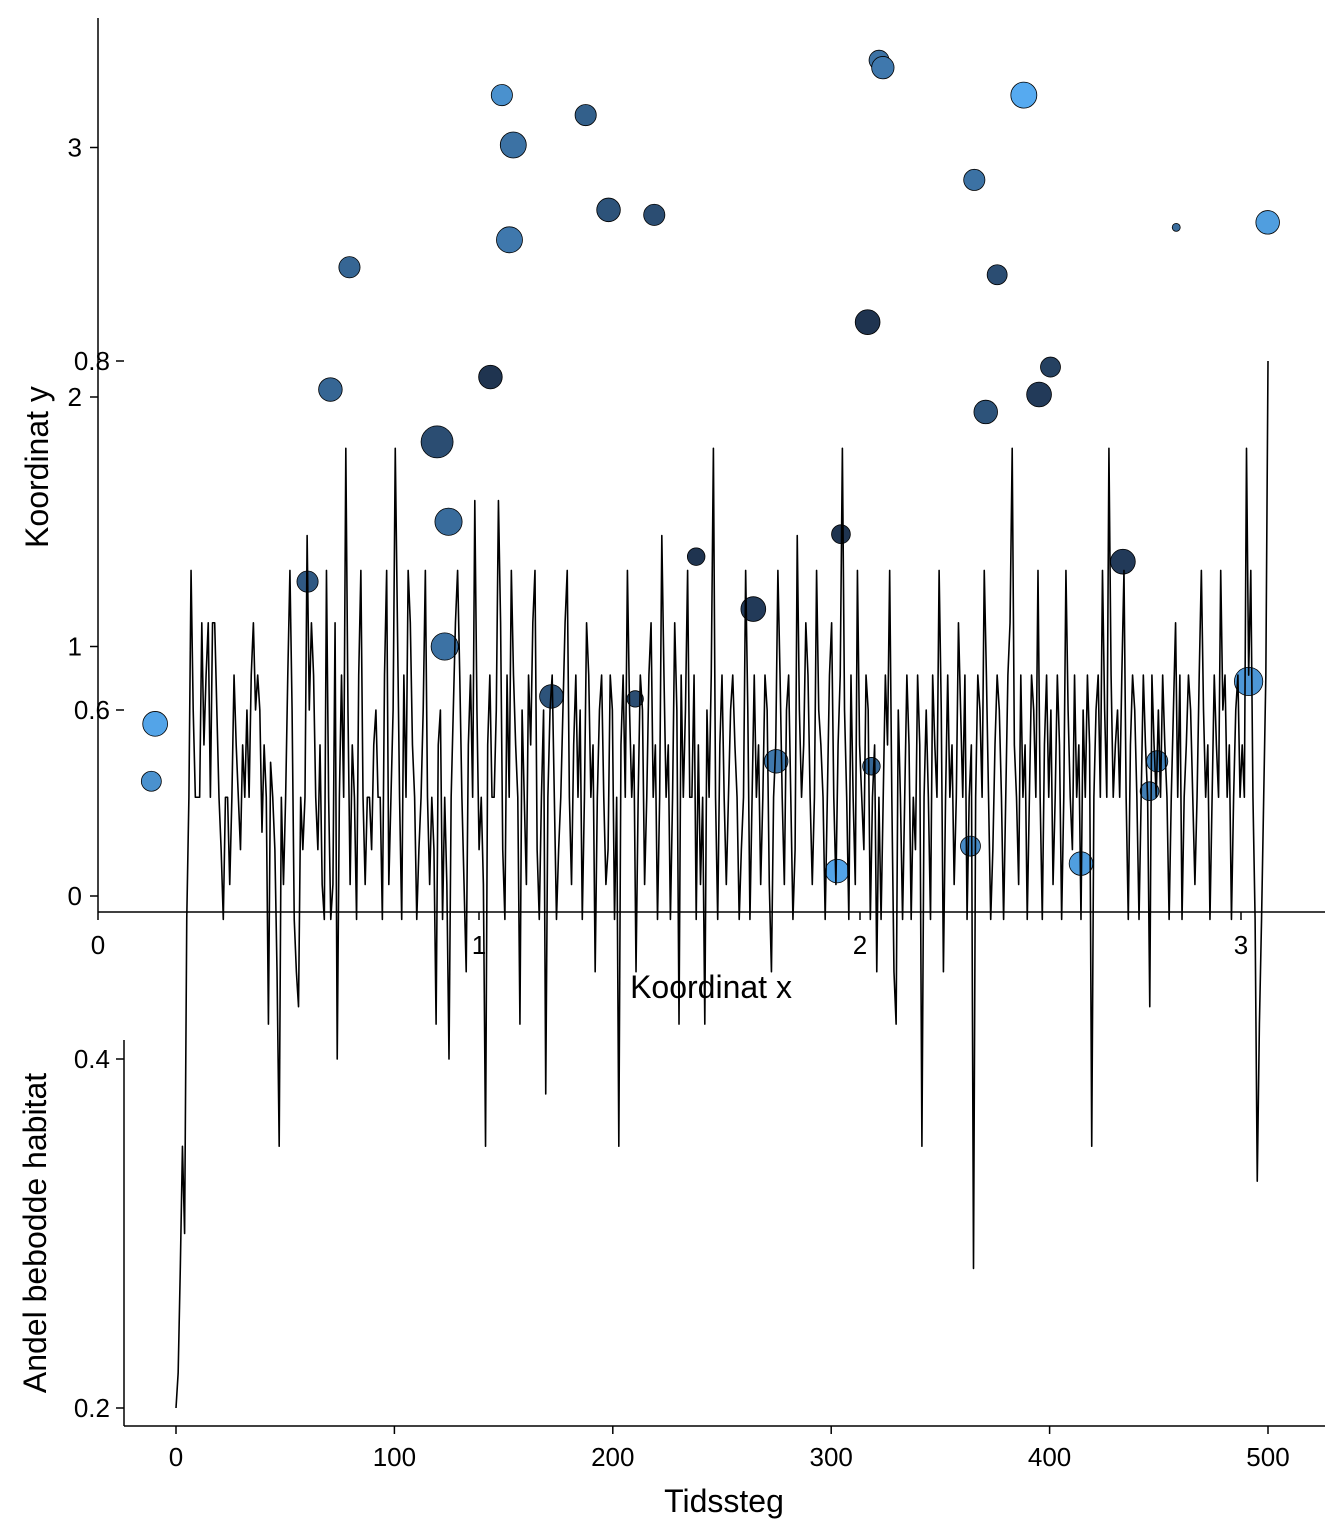  What do you see at coordinates (724, 1501) in the screenshot?
I see `line-x-axis-title: Tidssteg` at bounding box center [724, 1501].